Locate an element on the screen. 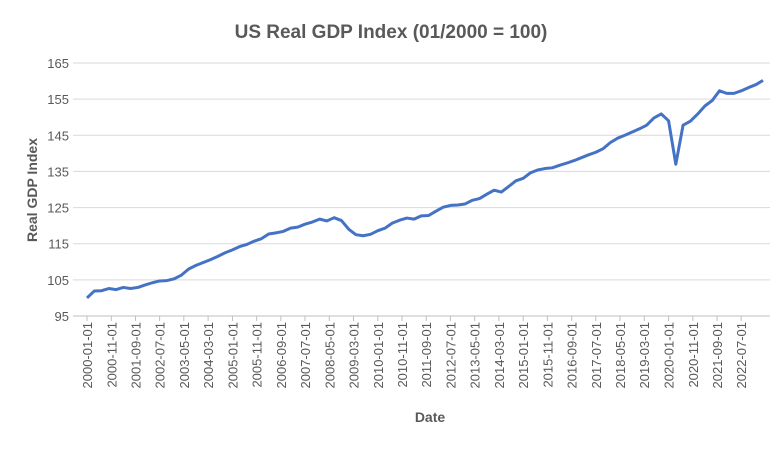 This screenshot has width=782, height=452. y-tick-label: 135 is located at coordinates (58, 171).